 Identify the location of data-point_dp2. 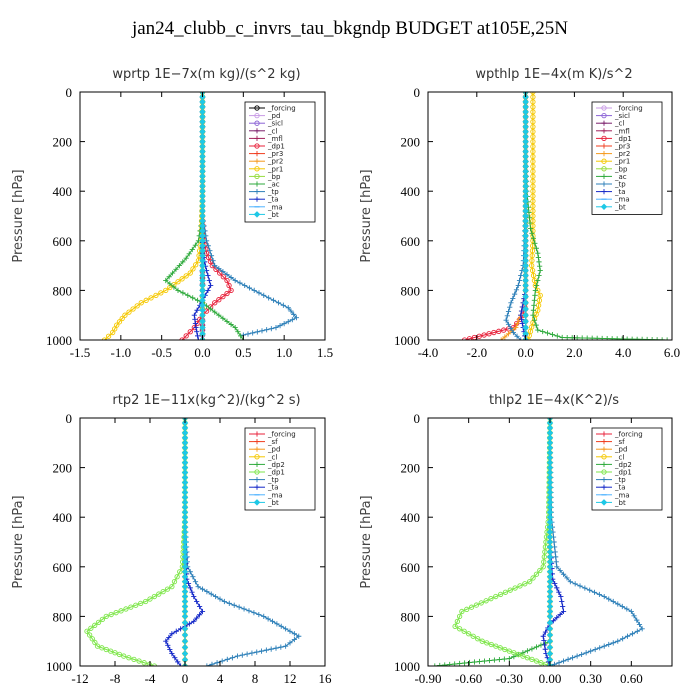
(435, 664).